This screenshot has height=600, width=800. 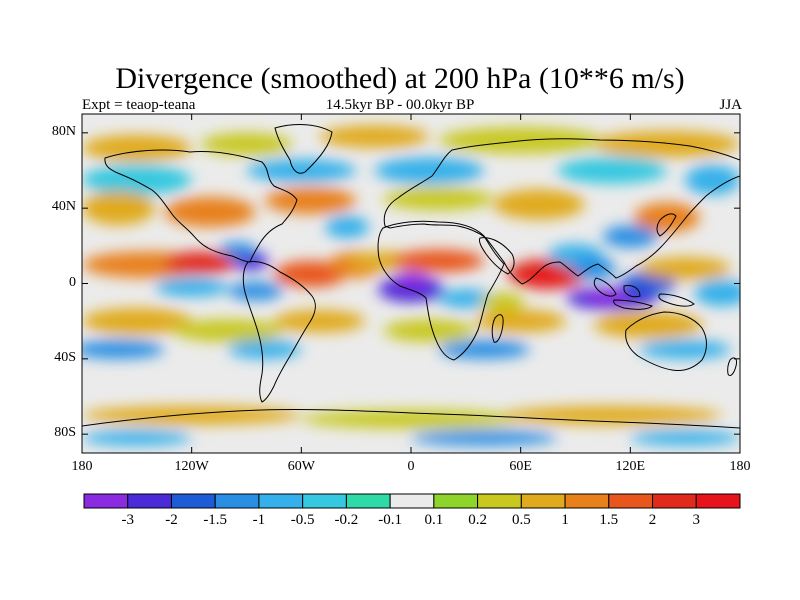 What do you see at coordinates (139, 105) in the screenshot?
I see `experiment-label: Expt = teaop-teana` at bounding box center [139, 105].